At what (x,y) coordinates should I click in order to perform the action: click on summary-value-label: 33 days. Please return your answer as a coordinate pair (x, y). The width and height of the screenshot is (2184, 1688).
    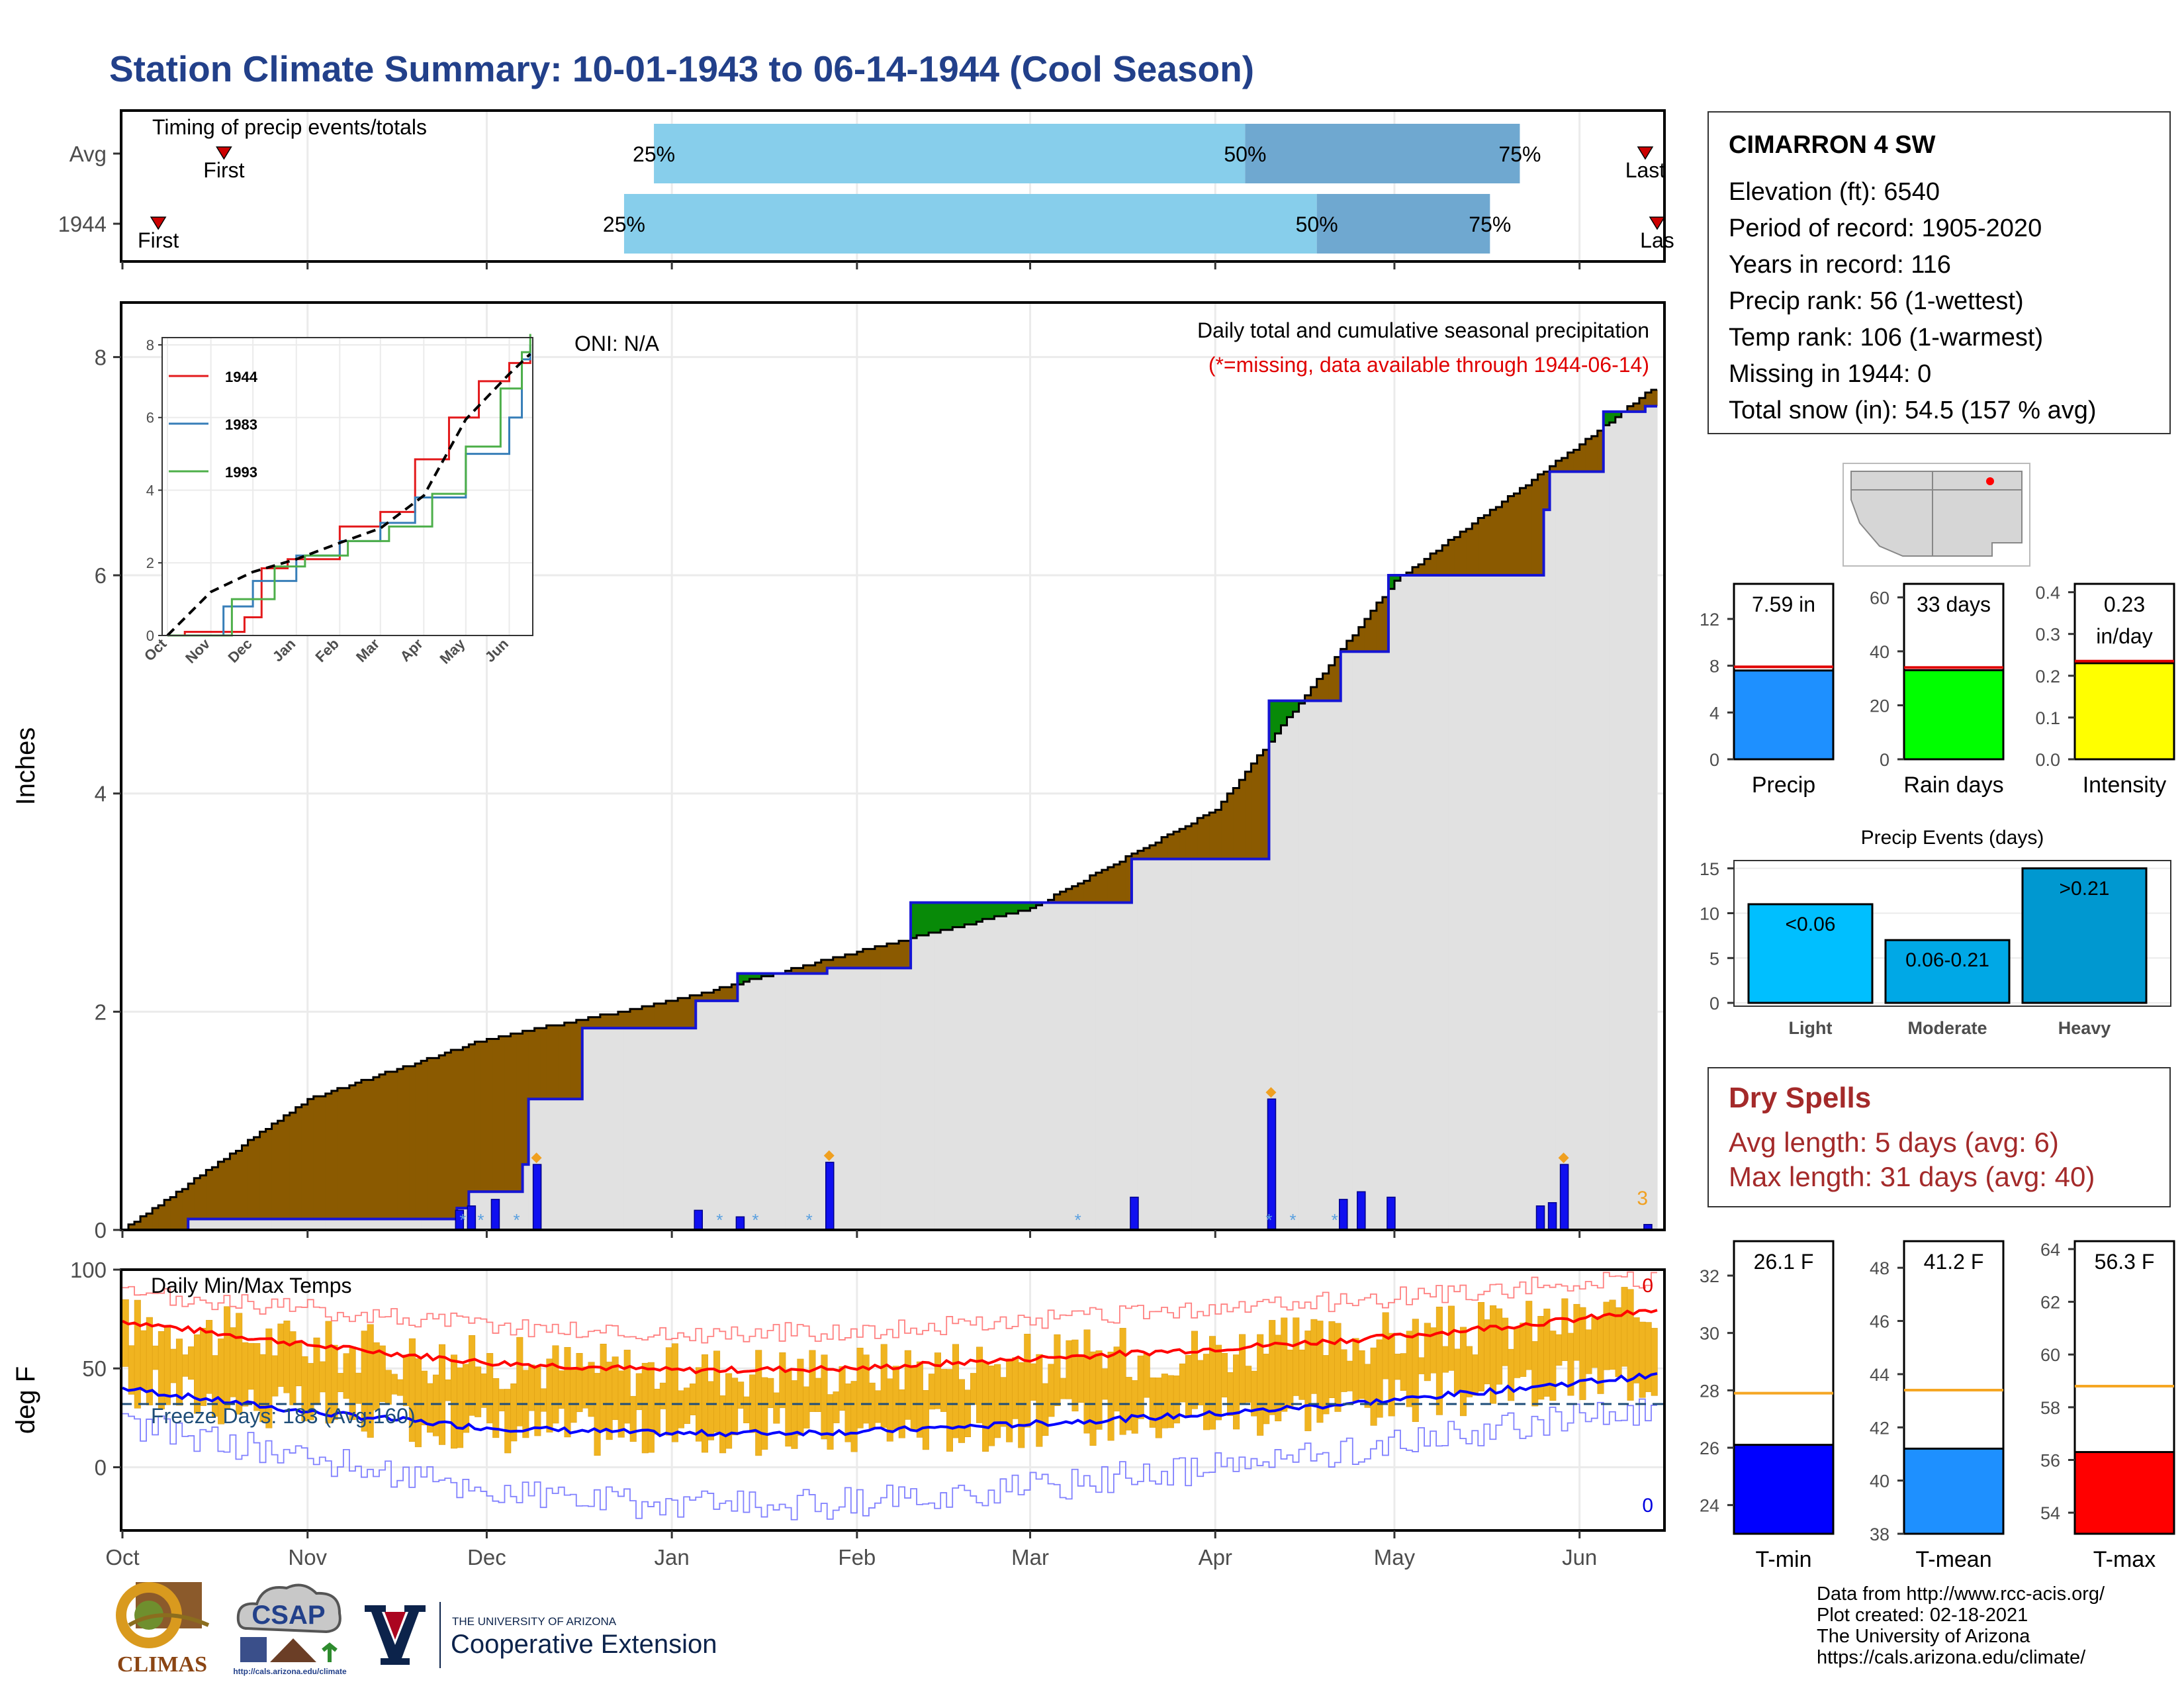
    Looking at the image, I should click on (1954, 604).